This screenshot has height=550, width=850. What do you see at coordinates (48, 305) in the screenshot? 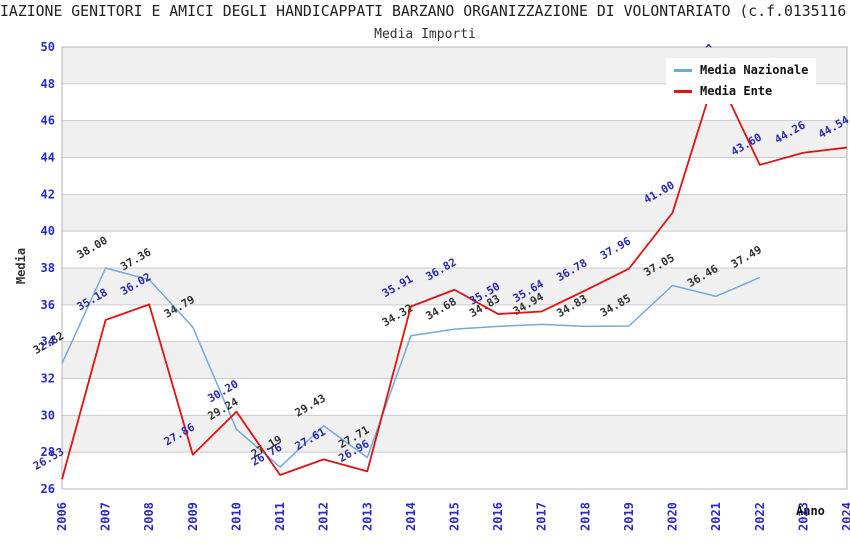
I see `y-tick-label: 36` at bounding box center [48, 305].